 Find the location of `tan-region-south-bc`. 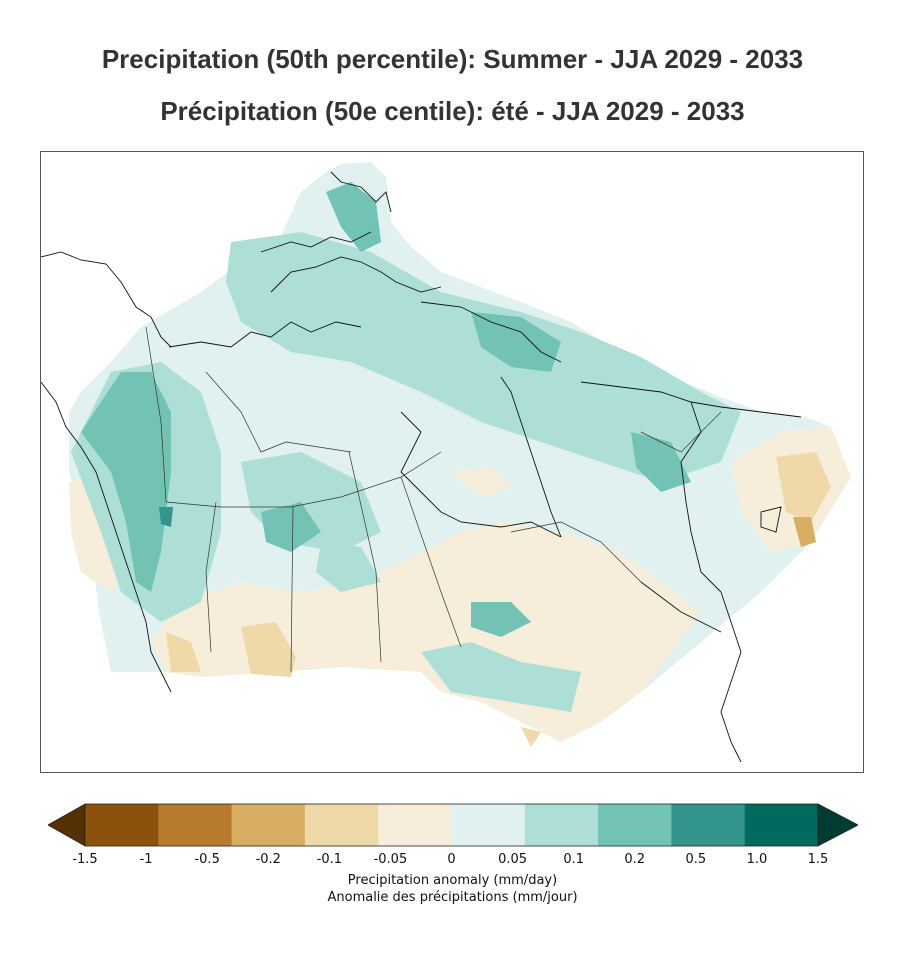

tan-region-south-bc is located at coordinates (183, 652).